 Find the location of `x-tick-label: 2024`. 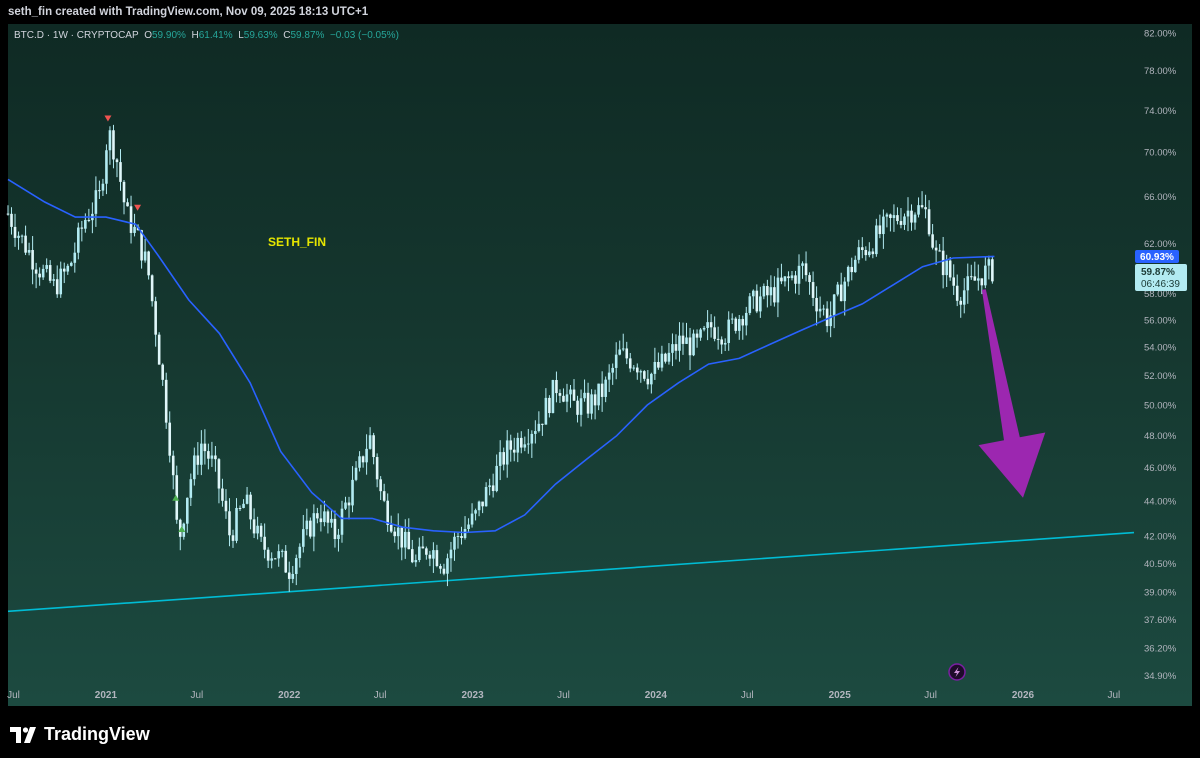

x-tick-label: 2024 is located at coordinates (656, 695).